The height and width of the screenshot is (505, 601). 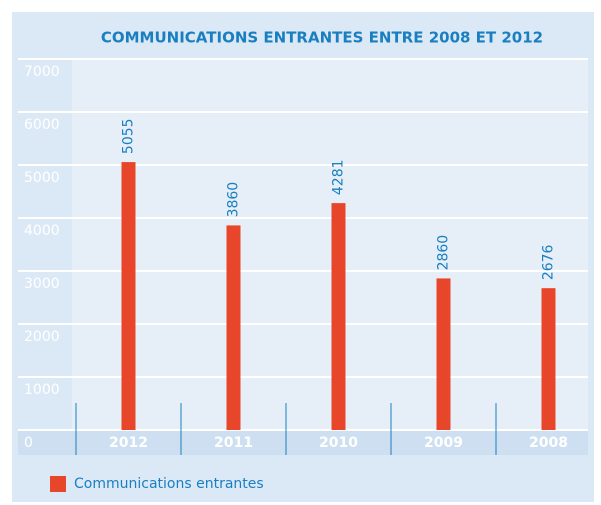 I want to click on y-tick-label: 6000, so click(x=42, y=125).